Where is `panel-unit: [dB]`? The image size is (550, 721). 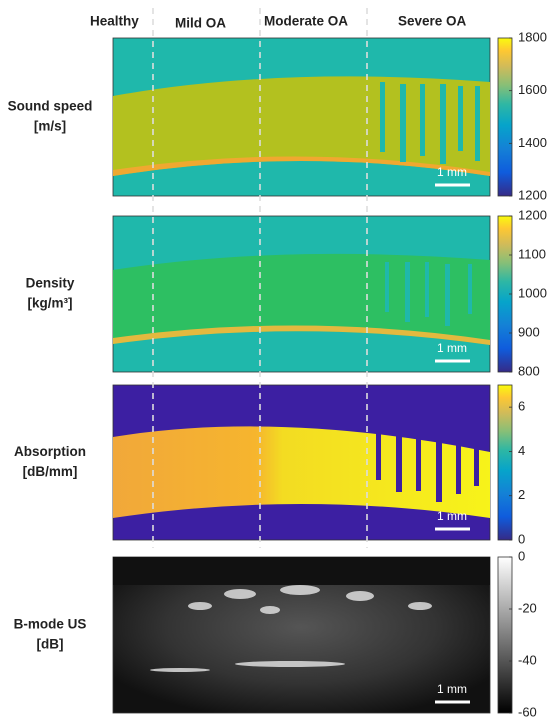
panel-unit: [dB] is located at coordinates (50, 644).